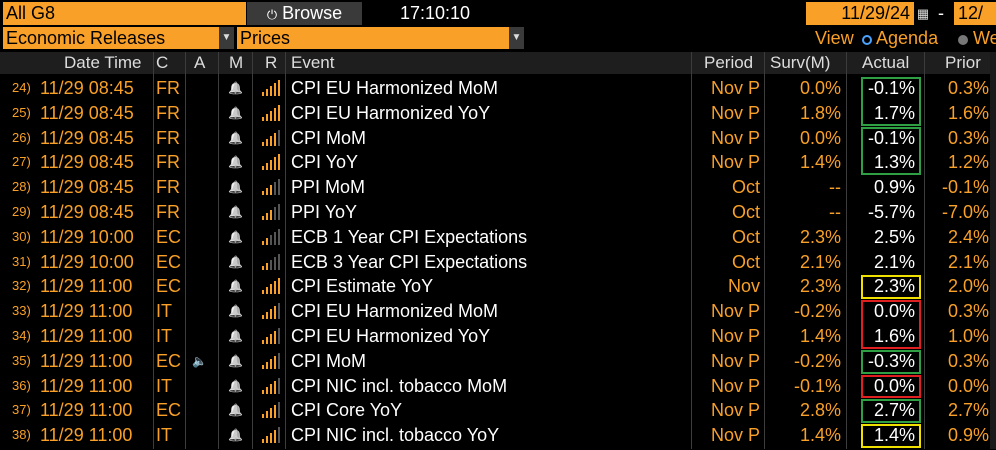 This screenshot has width=996, height=450. I want to click on country-code: EC, so click(169, 410).